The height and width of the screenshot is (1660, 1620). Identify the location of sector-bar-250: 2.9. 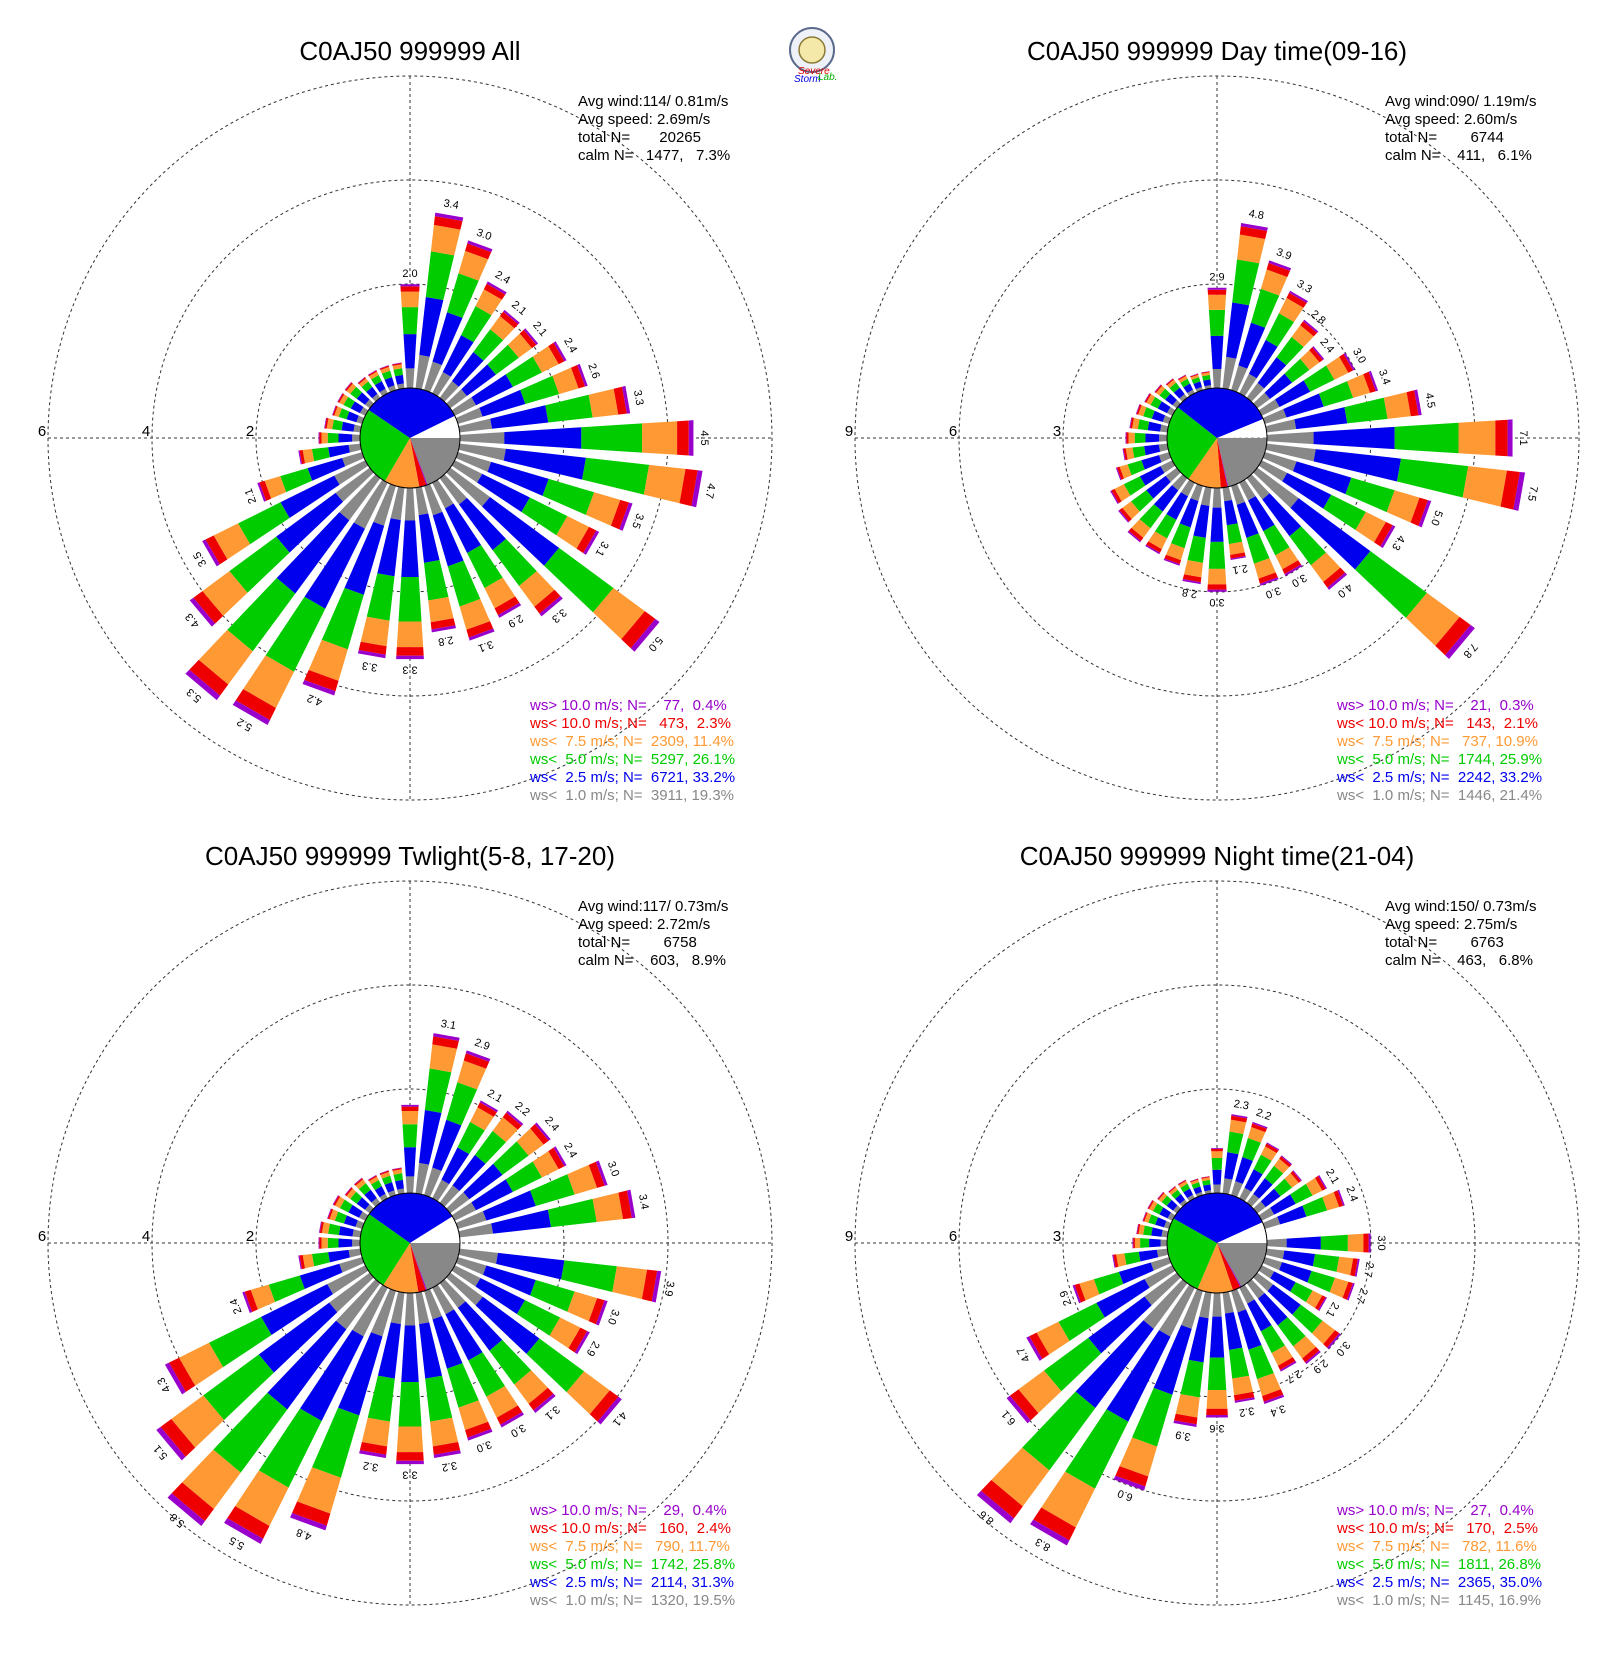
(1115, 1282).